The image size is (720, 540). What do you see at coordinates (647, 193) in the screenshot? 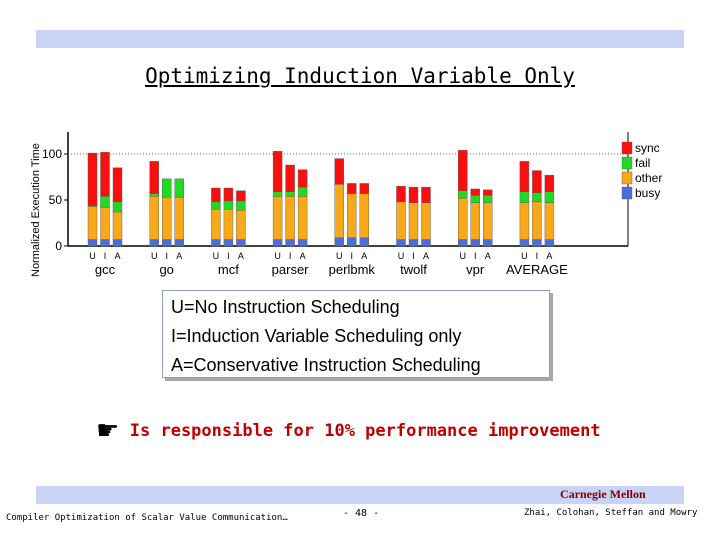
I see `legend-label-busy: busy` at bounding box center [647, 193].